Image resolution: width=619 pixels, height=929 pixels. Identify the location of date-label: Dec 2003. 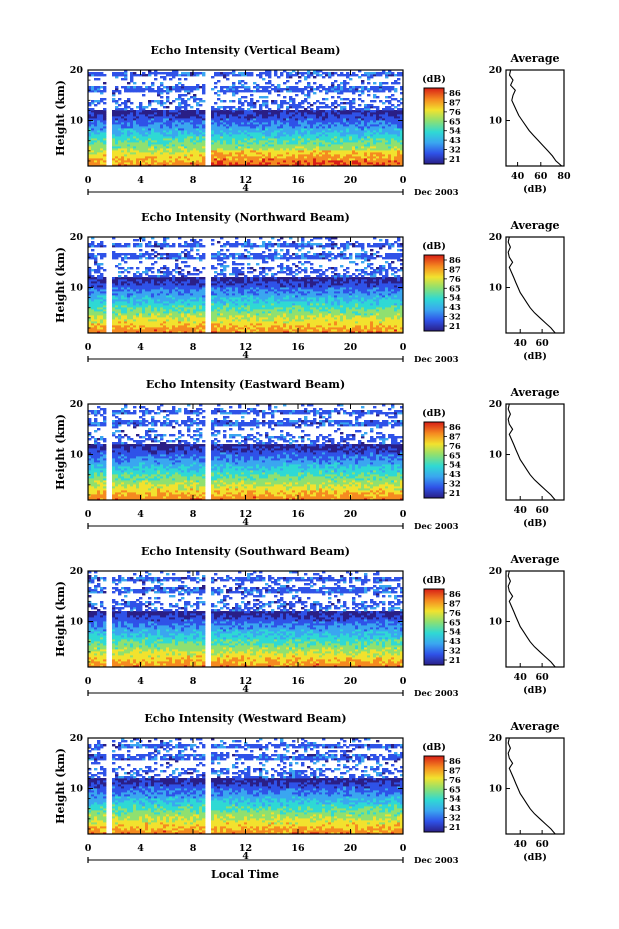
(436, 193).